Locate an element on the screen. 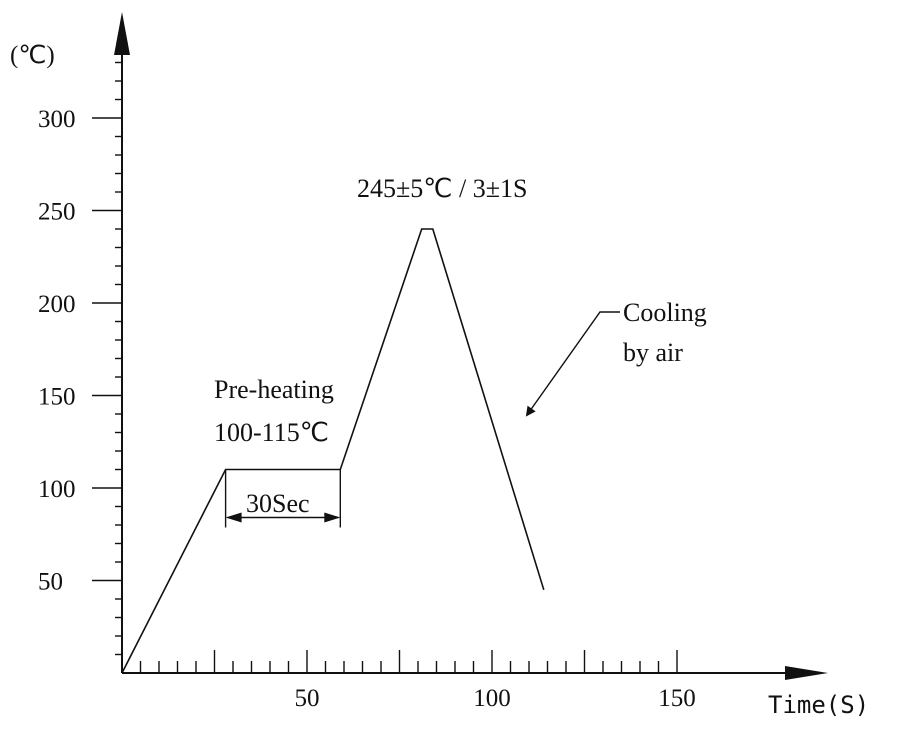  preheat-annotation-line1: Pre-heating is located at coordinates (274, 389).